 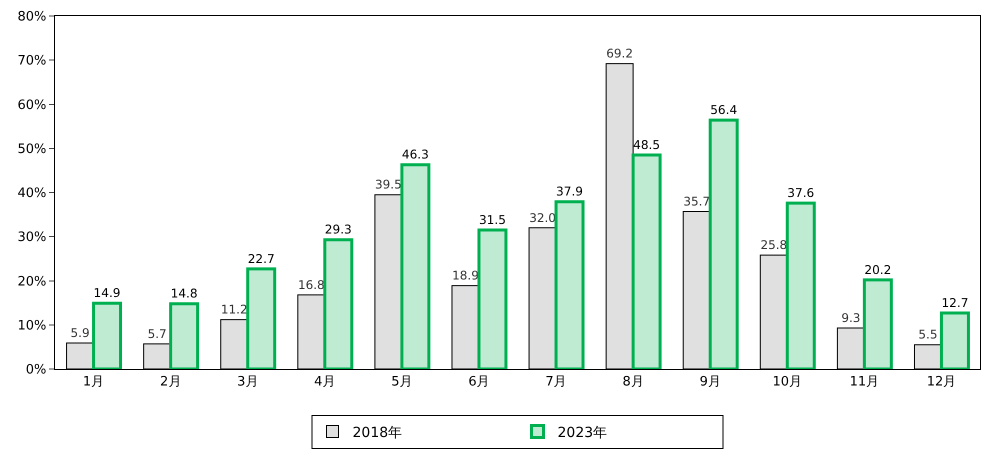 I want to click on x-tick-label: 9月, so click(x=710, y=382).